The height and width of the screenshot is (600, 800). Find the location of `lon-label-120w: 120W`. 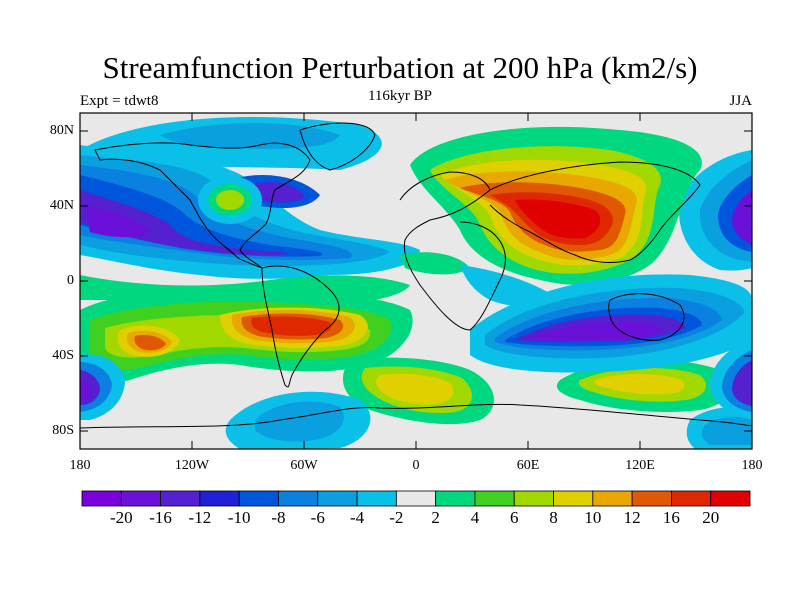

lon-label-120w: 120W is located at coordinates (192, 465).